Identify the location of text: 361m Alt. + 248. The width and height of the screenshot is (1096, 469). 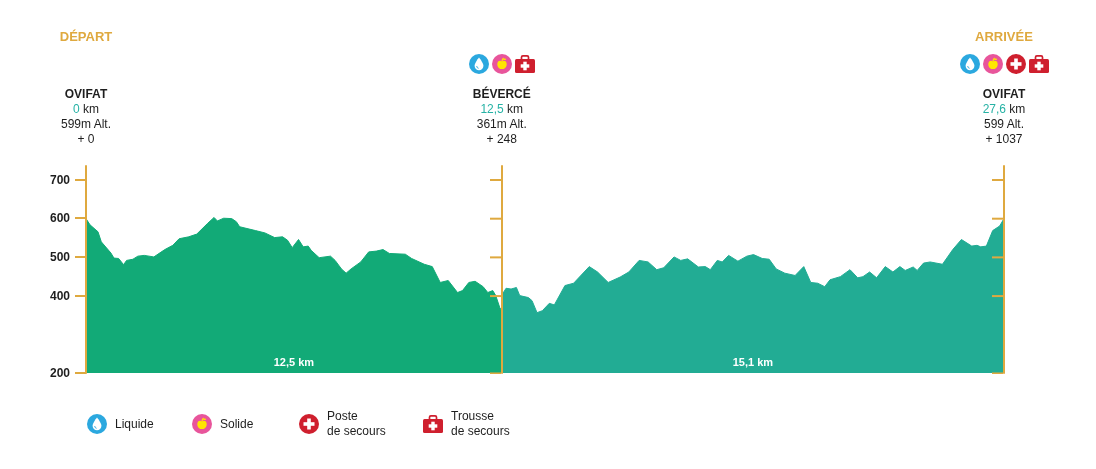
(501, 132).